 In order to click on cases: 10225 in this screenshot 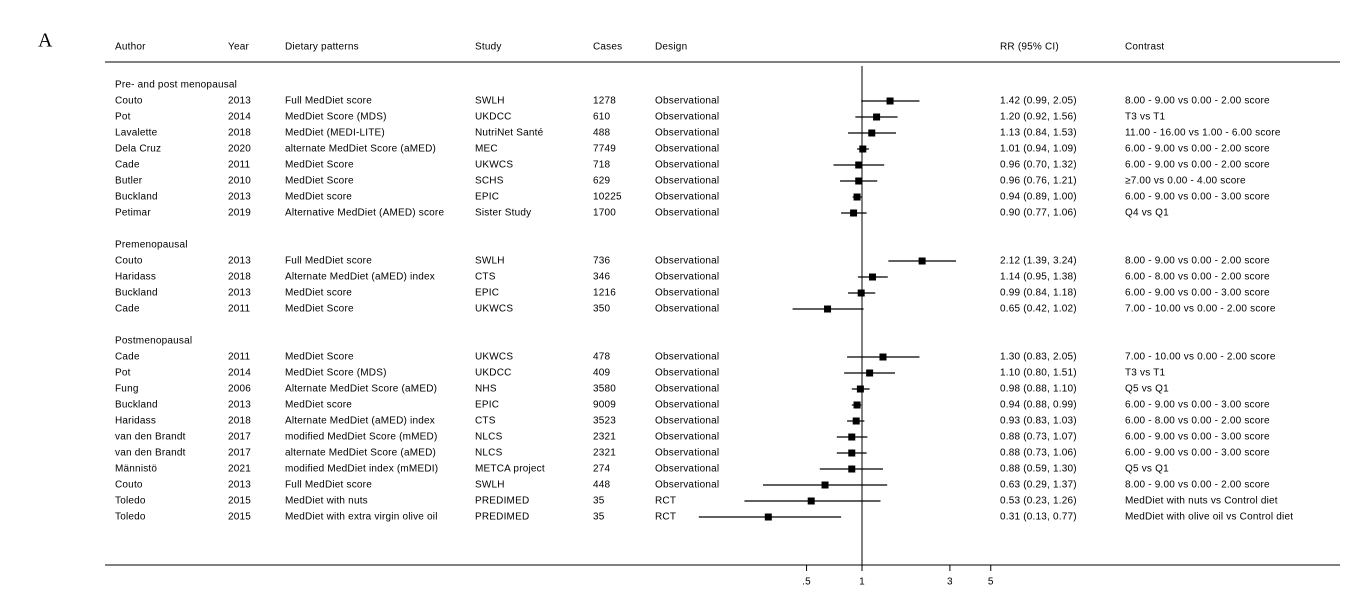, I will do `click(607, 197)`.